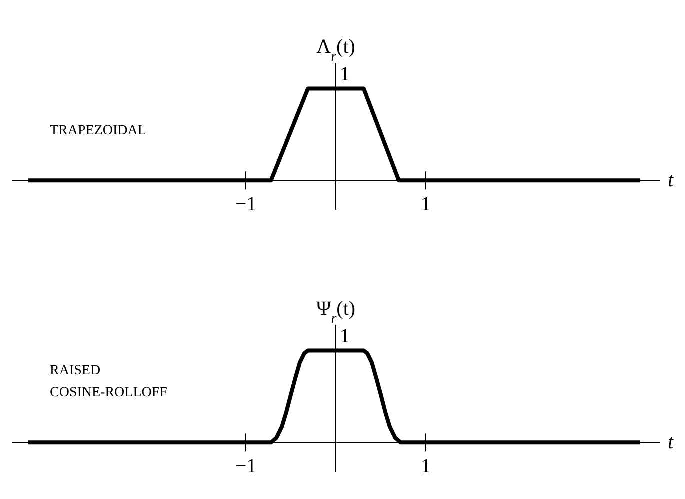 This screenshot has height=499, width=685. I want to click on y-axis-title: Ψ$_{r}$(t), so click(336, 312).